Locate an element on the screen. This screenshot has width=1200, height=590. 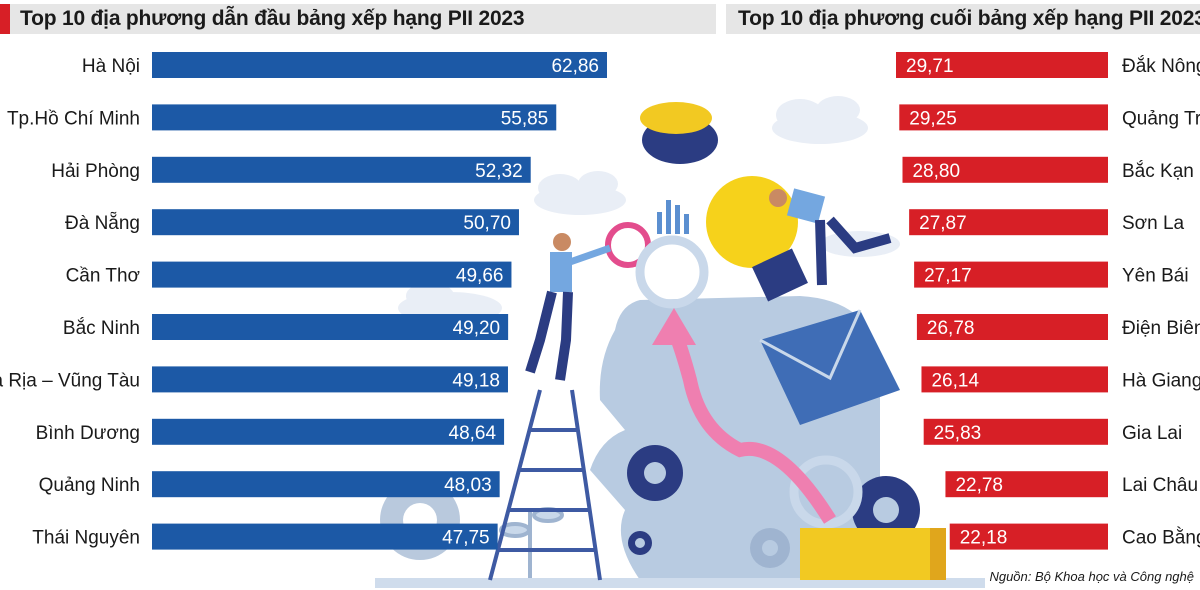
right-category-label: Quảng Trị is located at coordinates (1161, 118).